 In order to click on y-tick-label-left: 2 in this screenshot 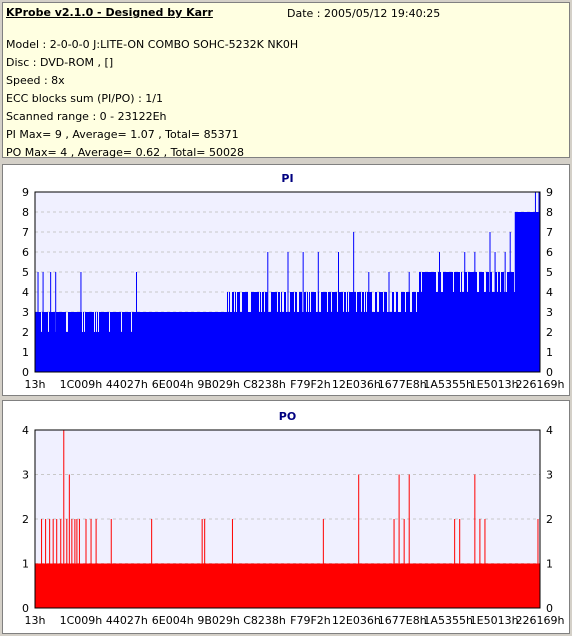, I will do `click(25, 519)`.